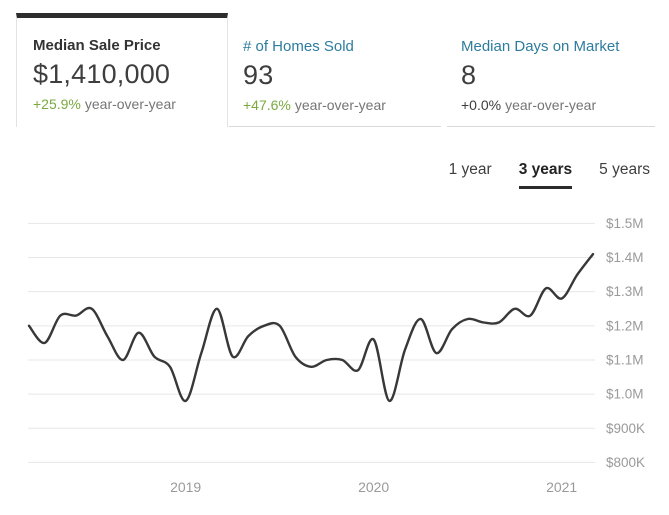 This screenshot has width=669, height=515. What do you see at coordinates (625, 257) in the screenshot?
I see `y-axis-tick-label: $1.4M` at bounding box center [625, 257].